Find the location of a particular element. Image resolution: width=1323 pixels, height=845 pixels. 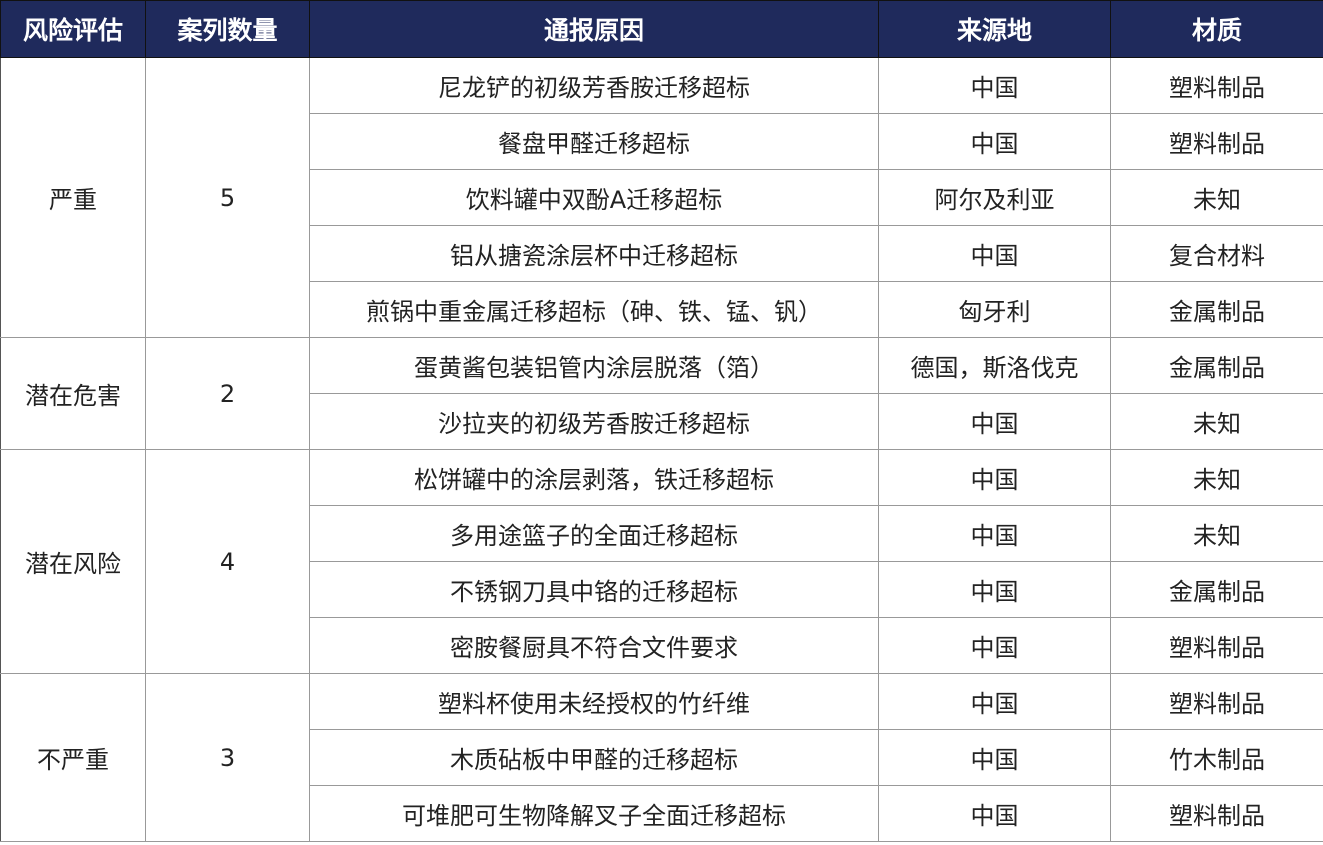

header-risk: 风险评估 is located at coordinates (73, 29).